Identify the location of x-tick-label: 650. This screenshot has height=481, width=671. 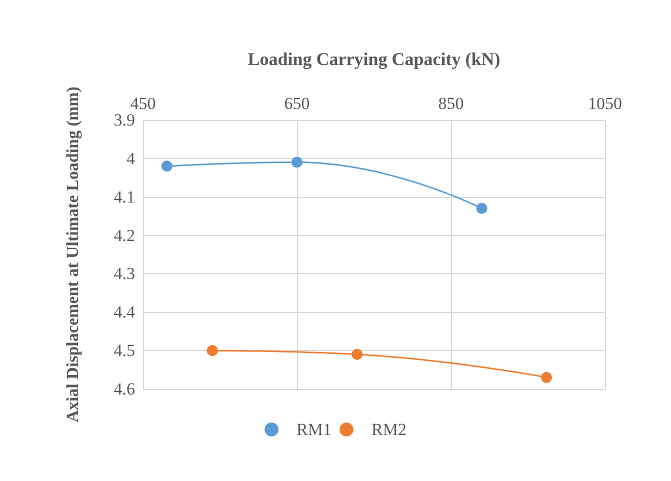
(297, 103).